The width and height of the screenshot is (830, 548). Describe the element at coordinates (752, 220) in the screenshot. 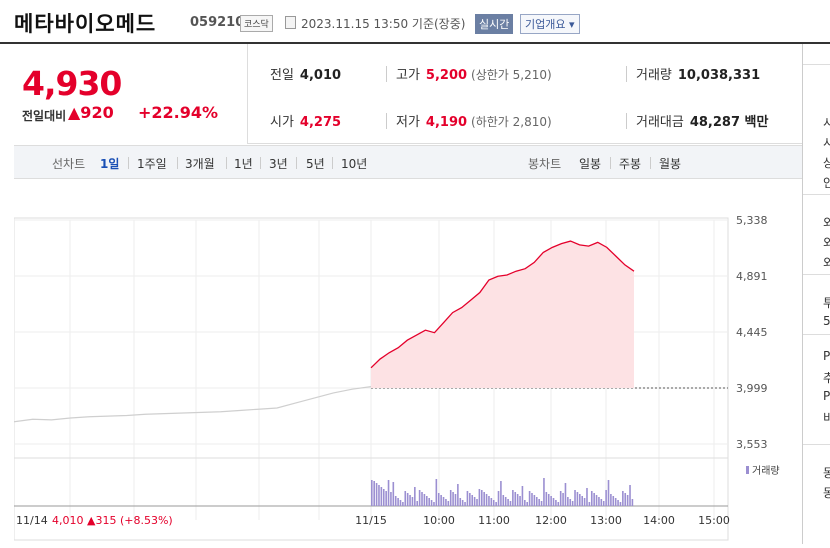

I see `y-tick-label: 5,338` at that location.